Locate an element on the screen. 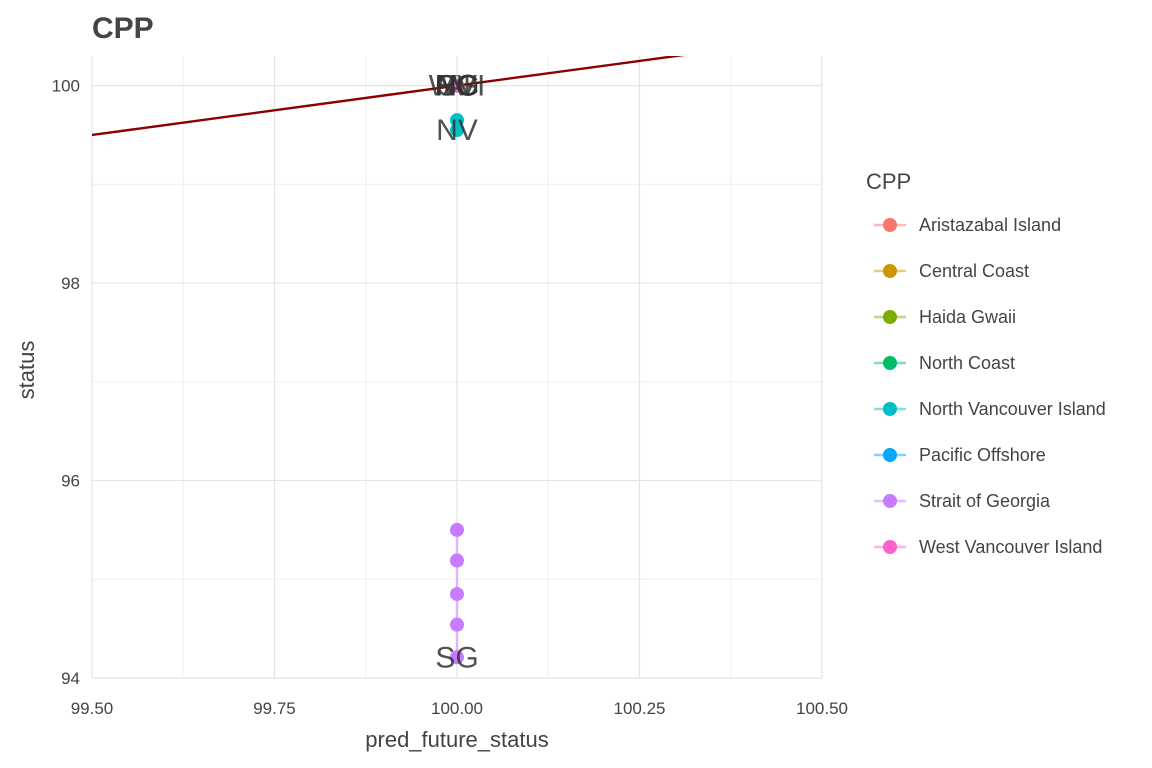 This screenshot has height=768, width=1152. x-tick-label: 99.50 is located at coordinates (92, 708).